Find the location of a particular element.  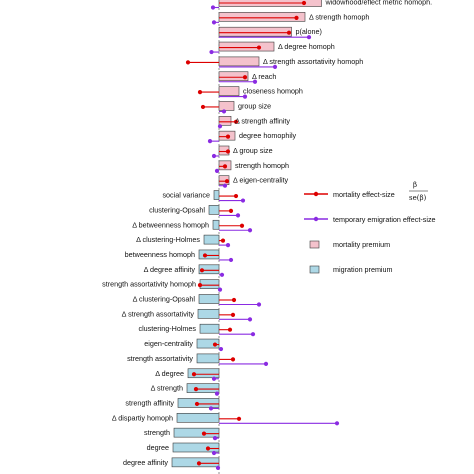

legend-mortality-premium-label: mortality premium is located at coordinates (361, 244).